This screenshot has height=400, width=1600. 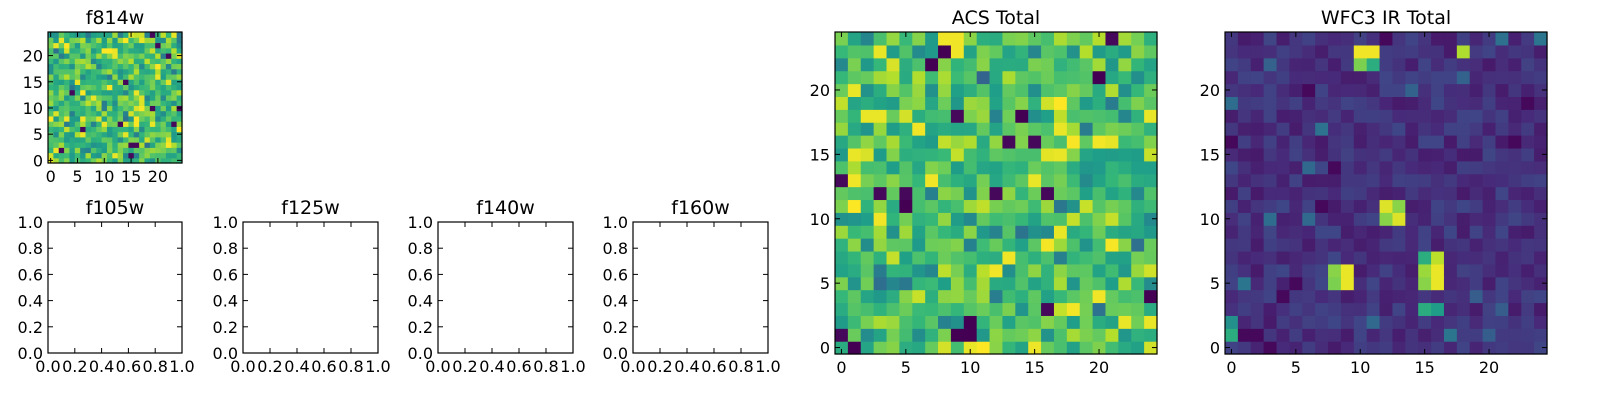 I want to click on x-tick-label: 0.6, so click(x=713, y=366).